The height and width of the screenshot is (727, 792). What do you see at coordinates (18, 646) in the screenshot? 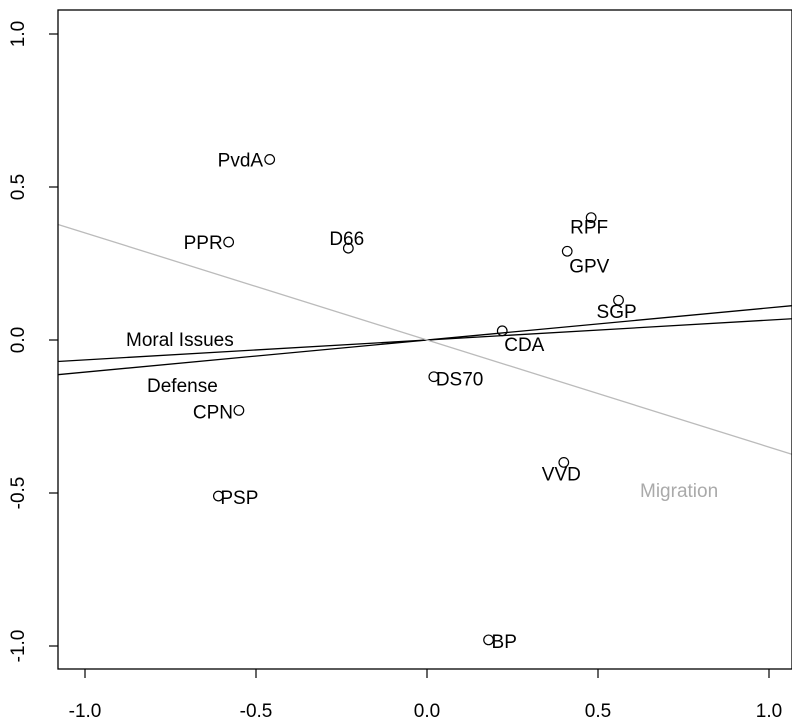
I see `y-tick-label: -1.0` at bounding box center [18, 646].